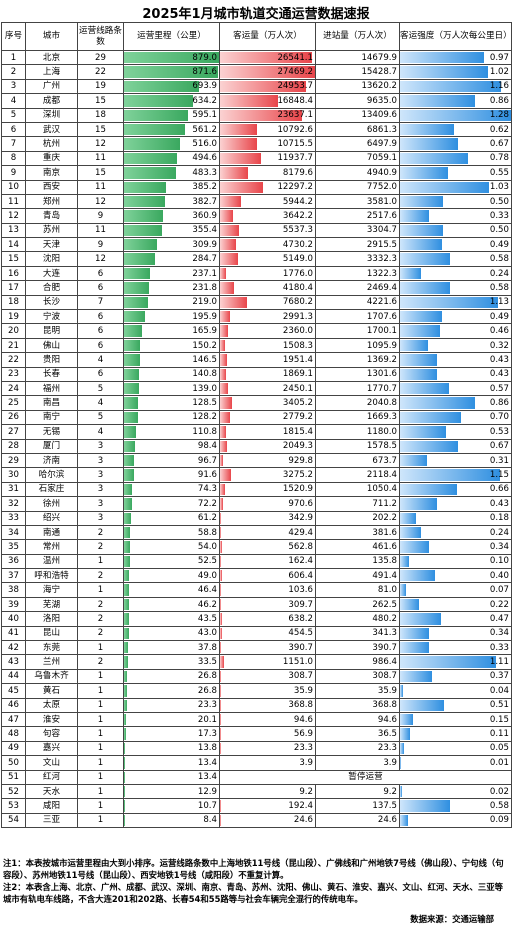 The height and width of the screenshot is (930, 512). I want to click on entries-cell: 711.2, so click(357, 504).